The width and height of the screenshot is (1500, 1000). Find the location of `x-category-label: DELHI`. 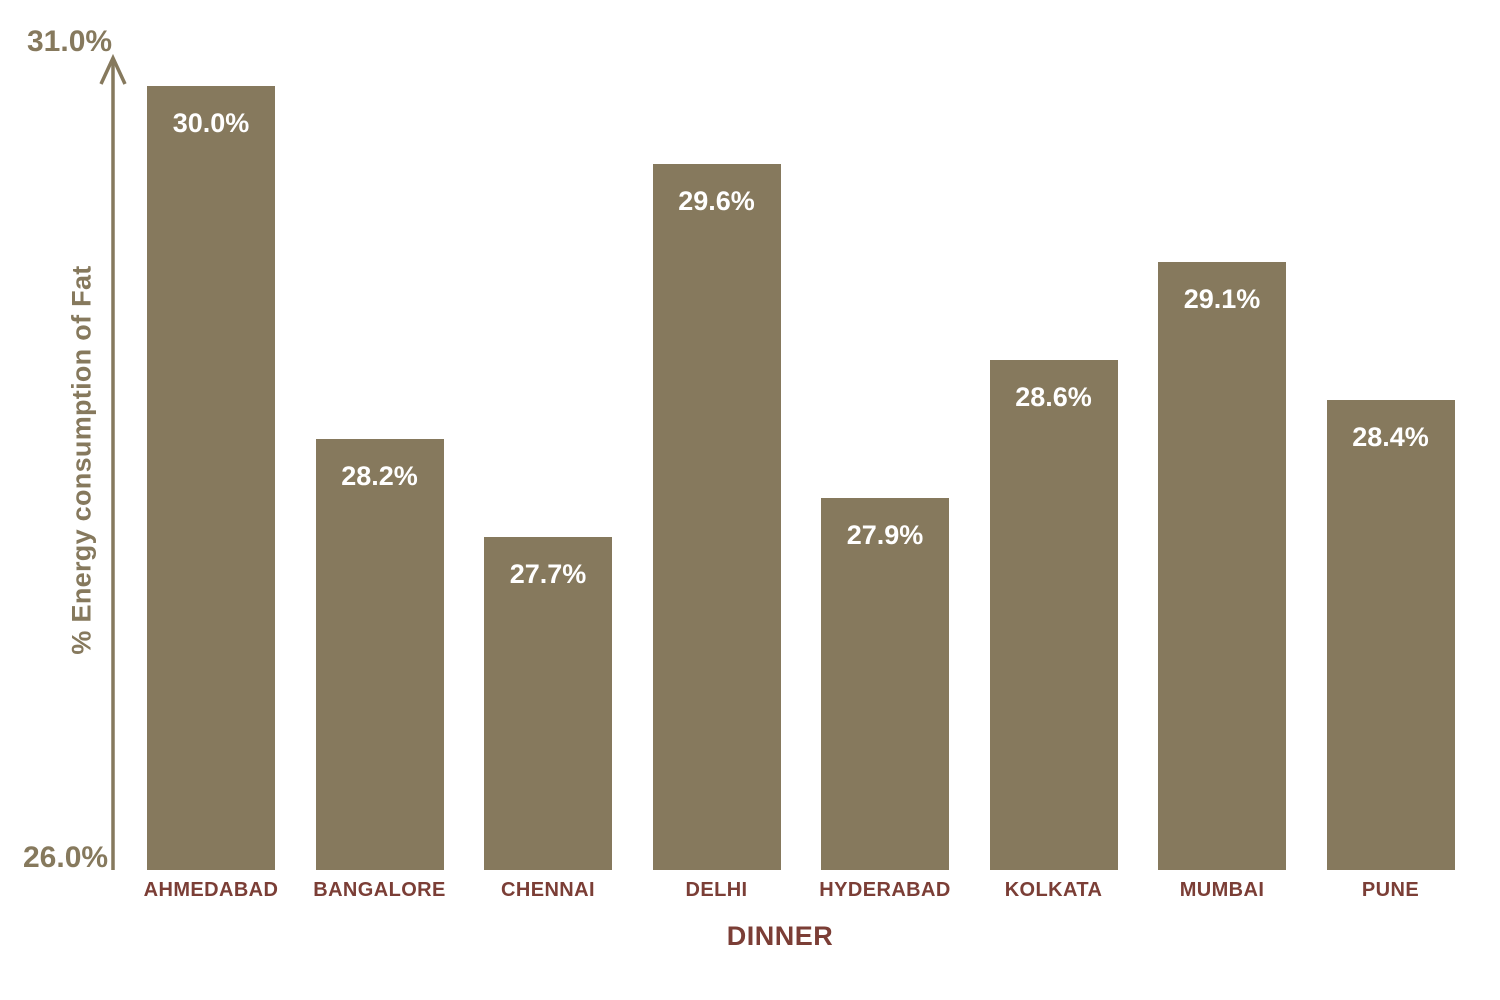

x-category-label: DELHI is located at coordinates (716, 890).